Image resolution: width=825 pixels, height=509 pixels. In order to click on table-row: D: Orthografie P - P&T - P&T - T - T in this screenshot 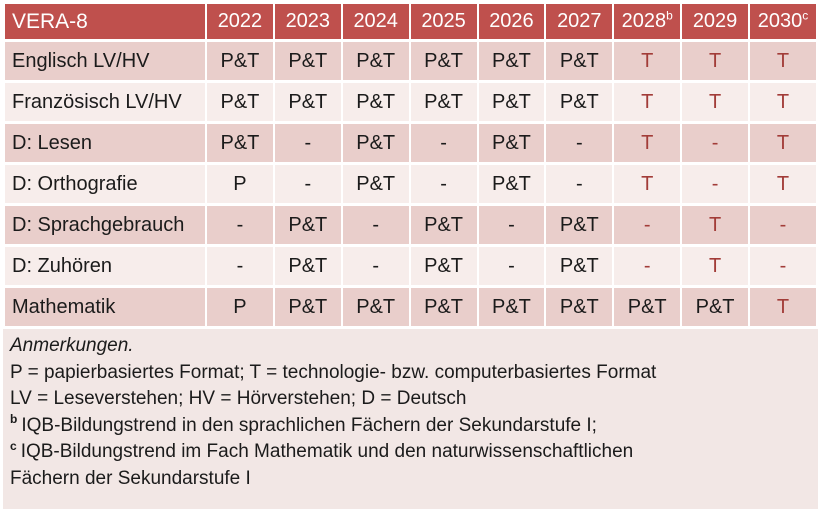, I will do `click(410, 184)`.